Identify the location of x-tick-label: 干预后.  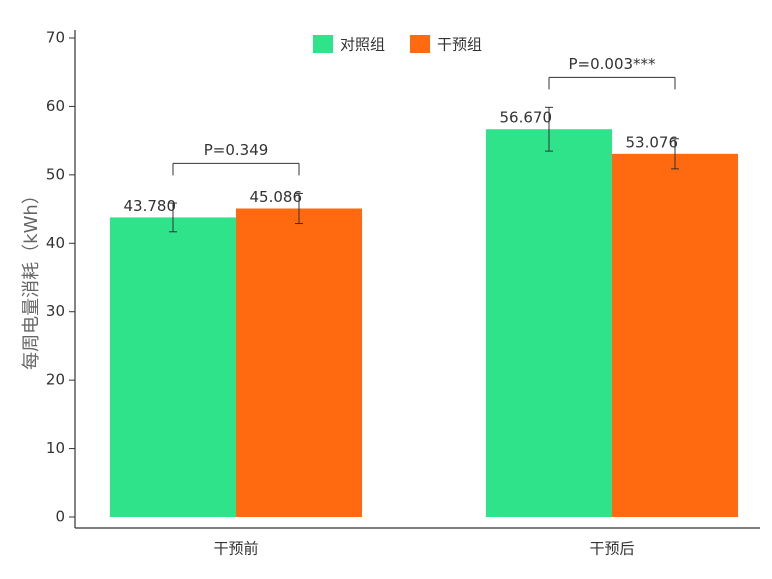
(611, 549).